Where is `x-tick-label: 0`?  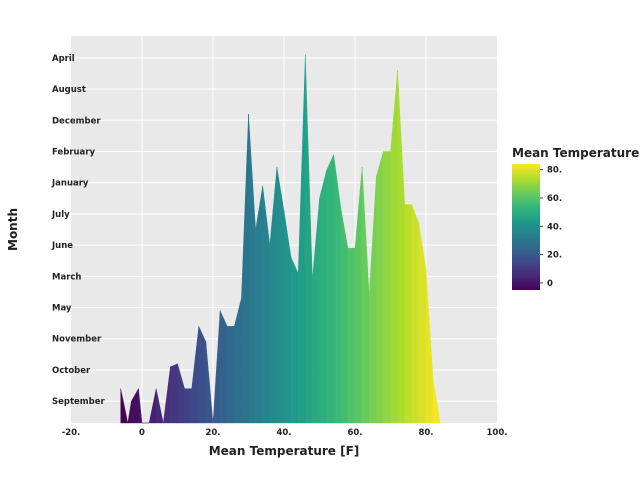 x-tick-label: 0 is located at coordinates (142, 433).